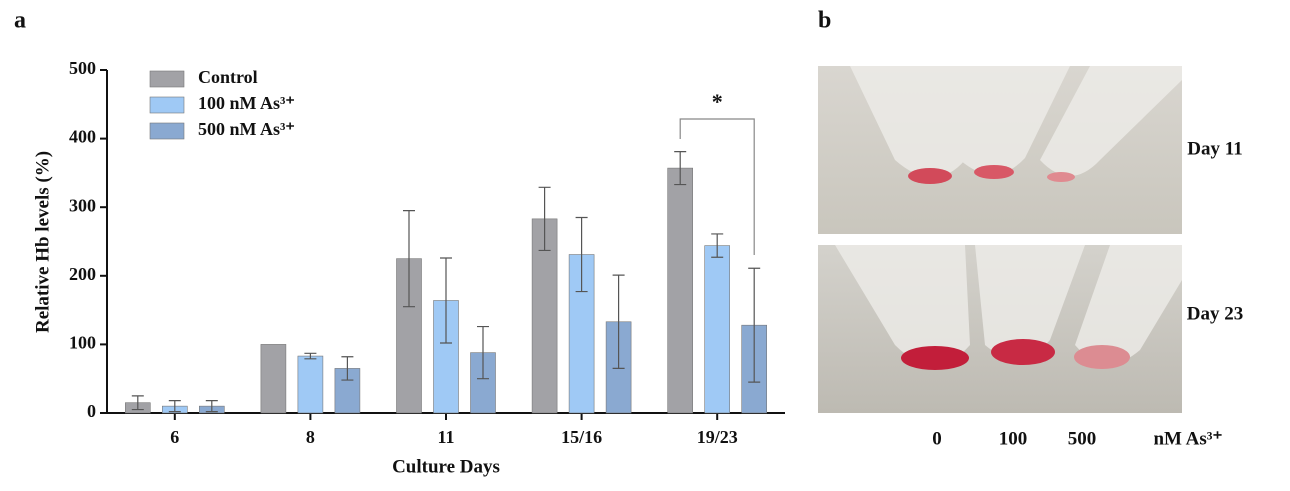  What do you see at coordinates (1013, 438) in the screenshot?
I see `column-label: 100` at bounding box center [1013, 438].